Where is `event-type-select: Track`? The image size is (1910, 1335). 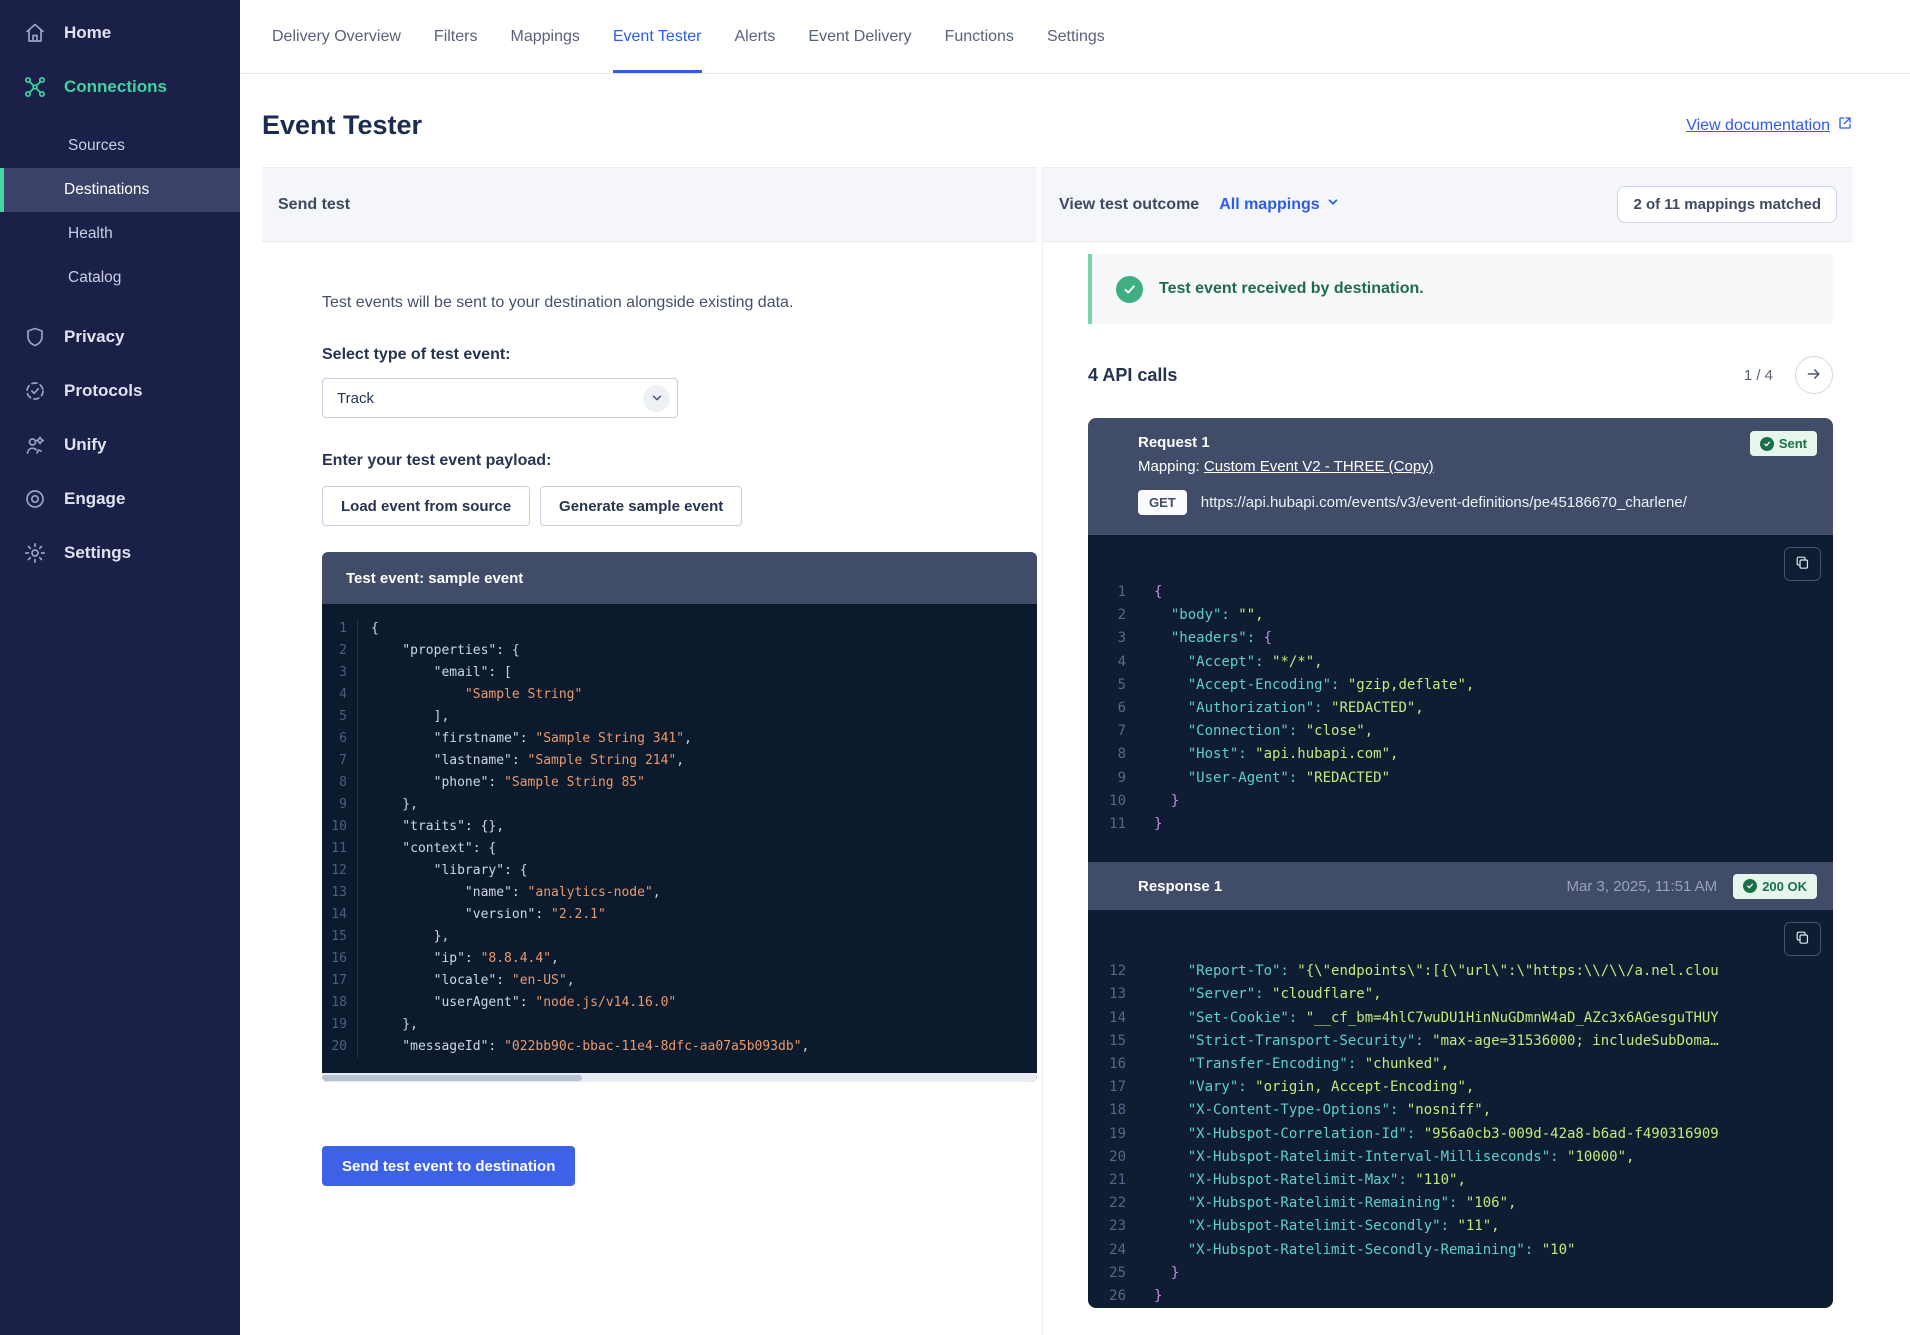
event-type-select: Track is located at coordinates (500, 398).